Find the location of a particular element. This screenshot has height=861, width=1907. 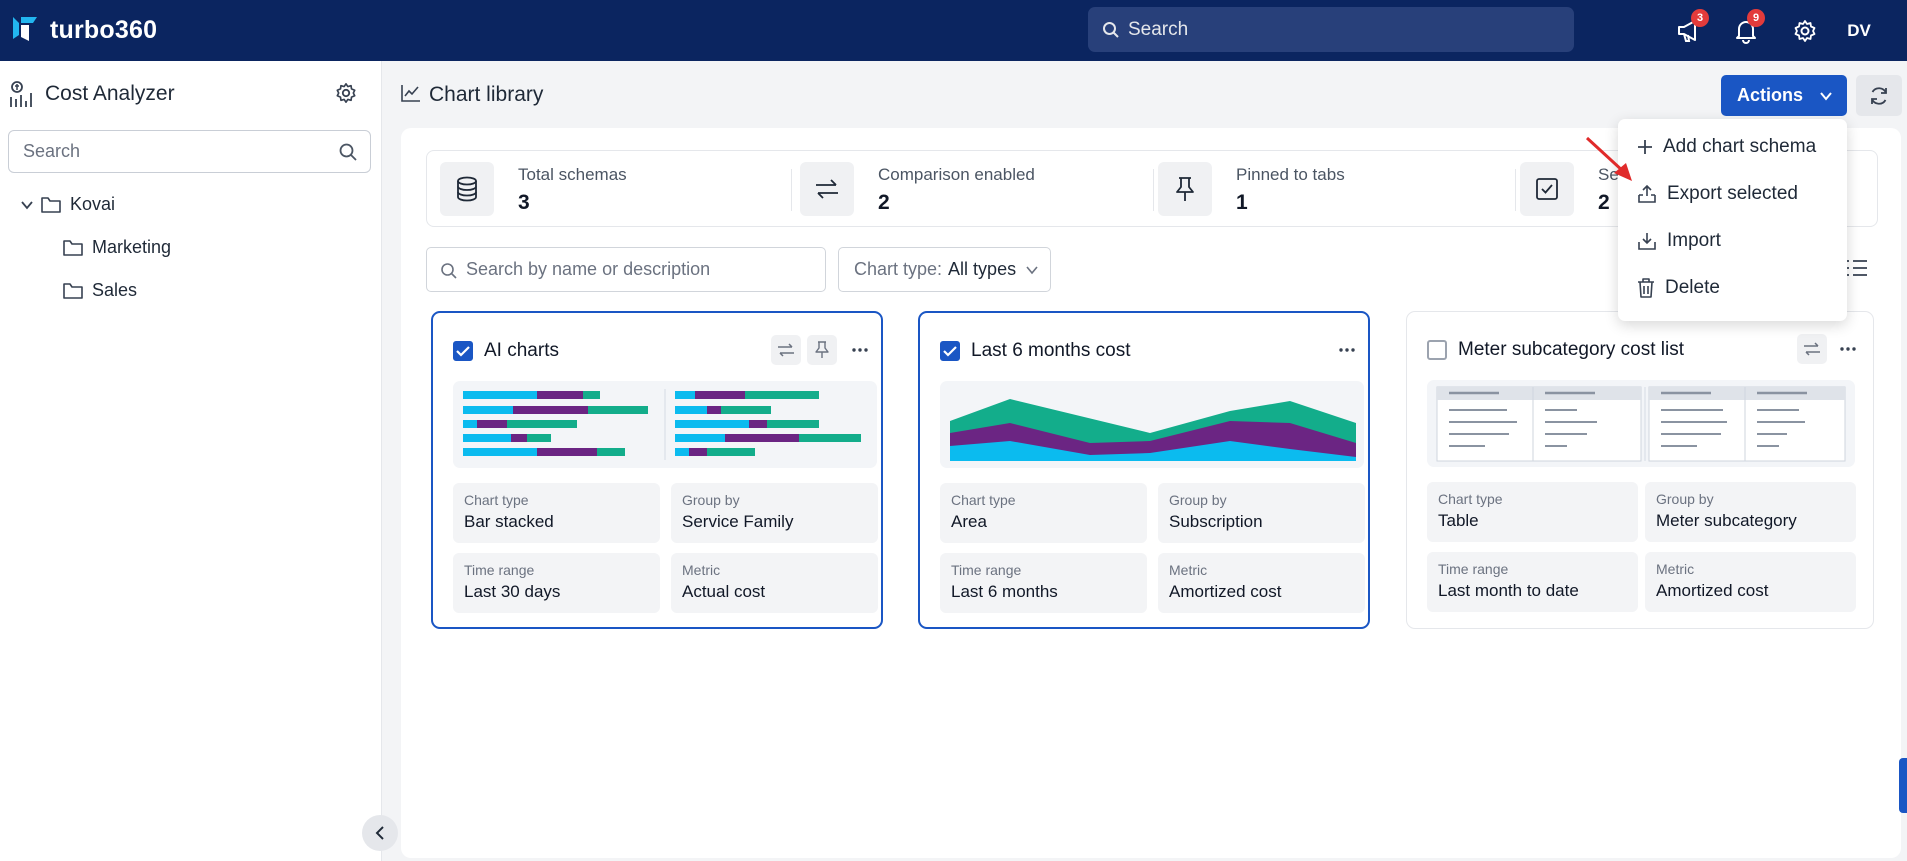

menu-item-export-selected: Export selected is located at coordinates (1717, 194).